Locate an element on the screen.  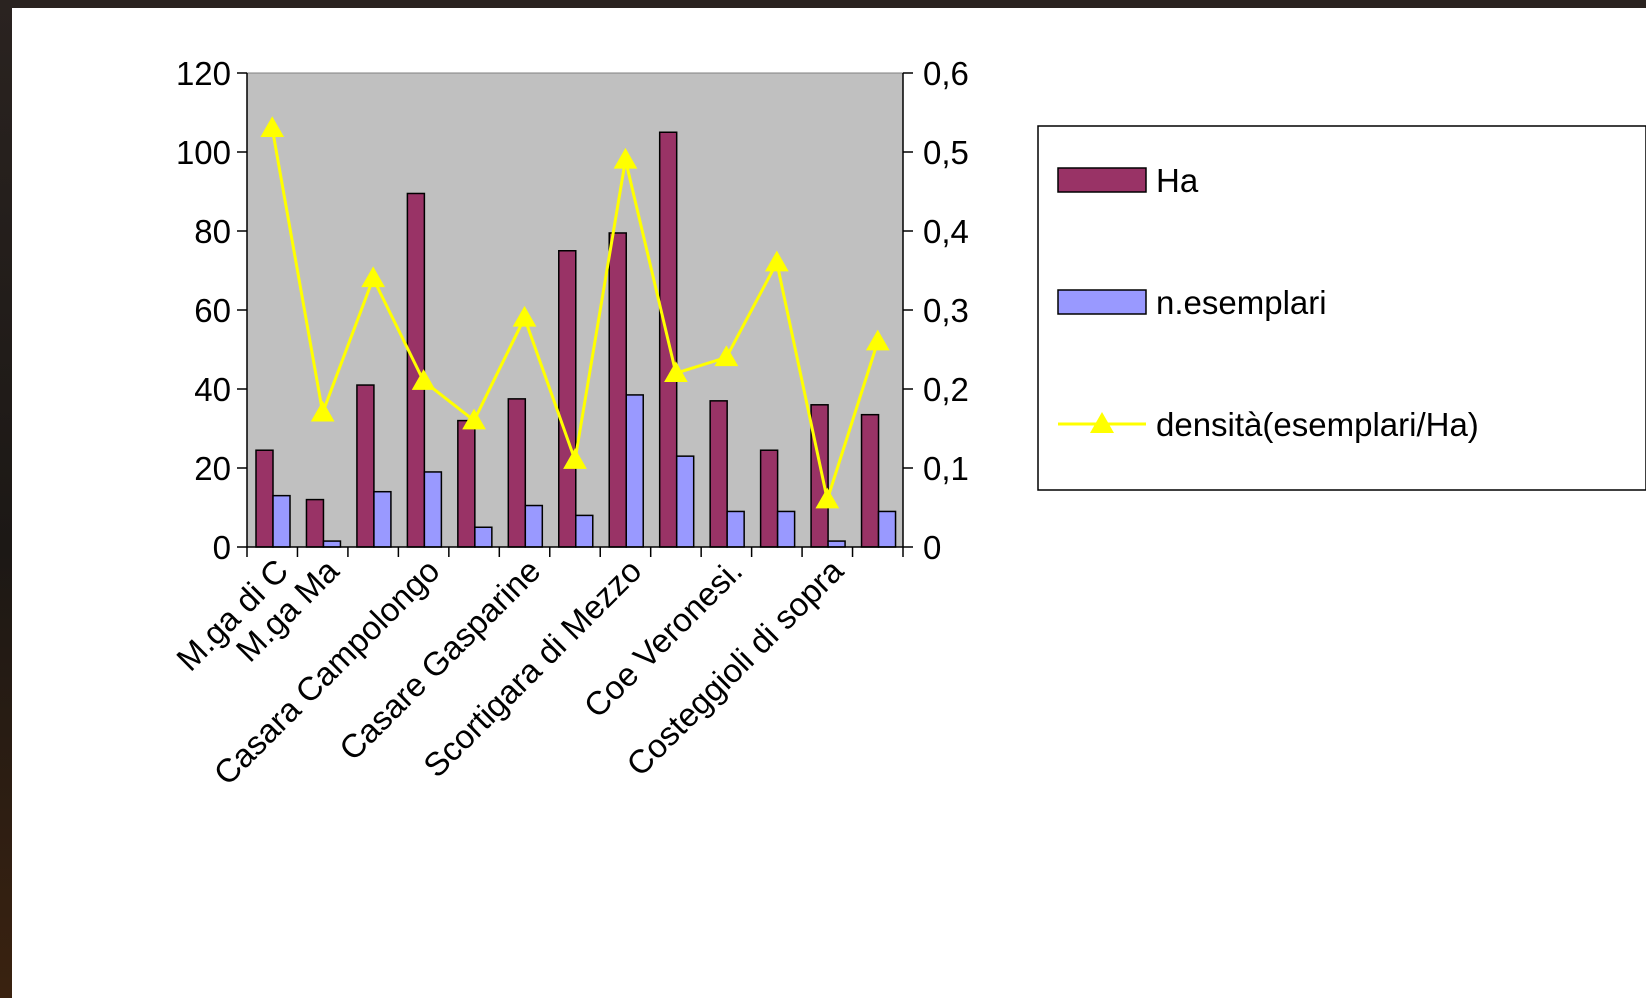
y-left-tick-label-5: 100 is located at coordinates (203, 152).